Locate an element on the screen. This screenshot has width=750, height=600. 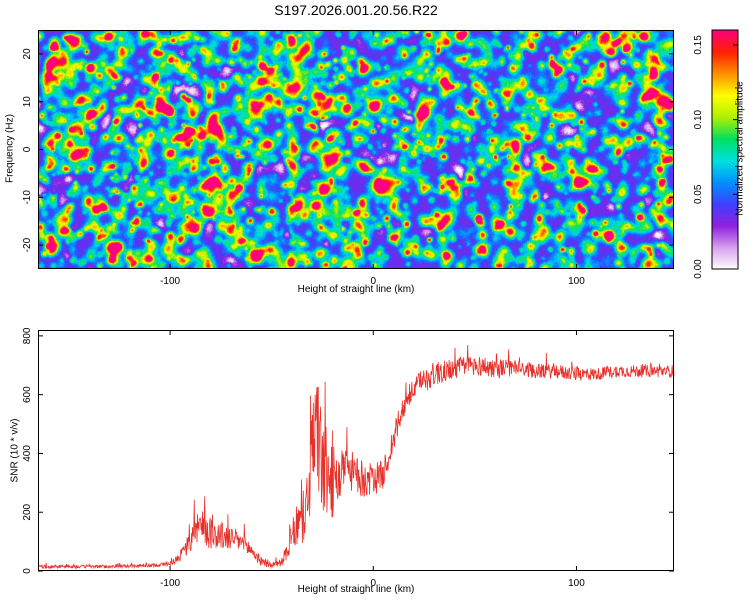
snr-y-tick-label: 200 is located at coordinates (27, 511).